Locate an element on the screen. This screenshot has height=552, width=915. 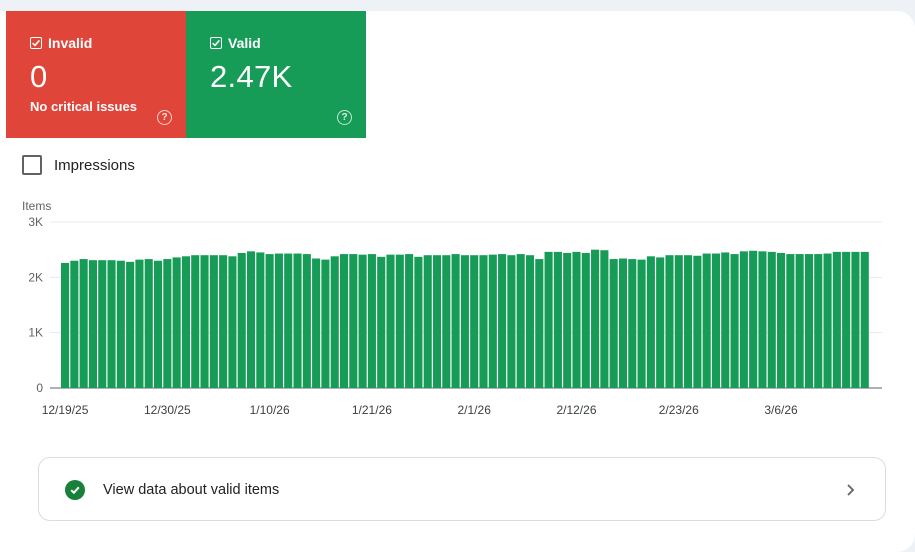
bar-2/13/26 is located at coordinates (585, 320).